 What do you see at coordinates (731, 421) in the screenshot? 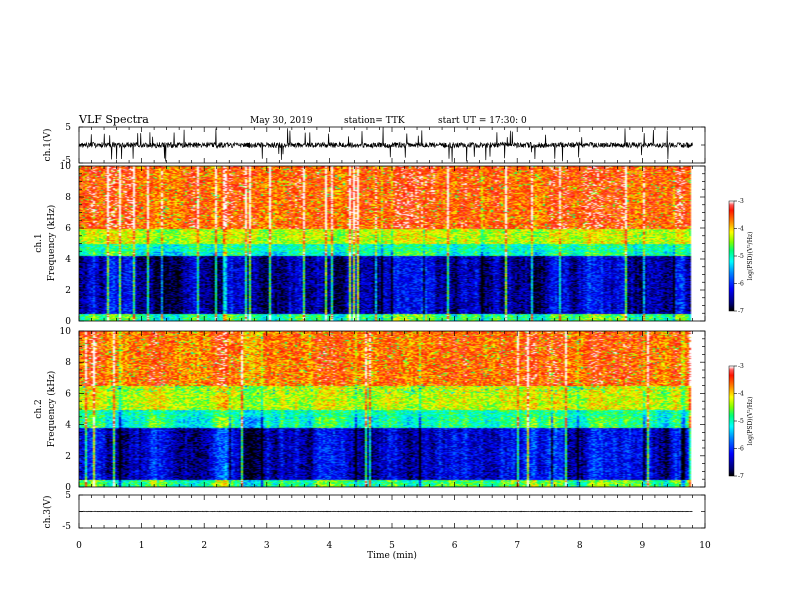
I see `ch2-colorbar` at bounding box center [731, 421].